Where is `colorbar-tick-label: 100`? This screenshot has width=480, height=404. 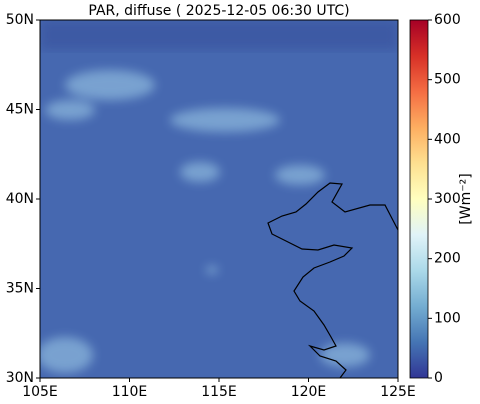
colorbar-tick-label: 100 is located at coordinates (447, 318).